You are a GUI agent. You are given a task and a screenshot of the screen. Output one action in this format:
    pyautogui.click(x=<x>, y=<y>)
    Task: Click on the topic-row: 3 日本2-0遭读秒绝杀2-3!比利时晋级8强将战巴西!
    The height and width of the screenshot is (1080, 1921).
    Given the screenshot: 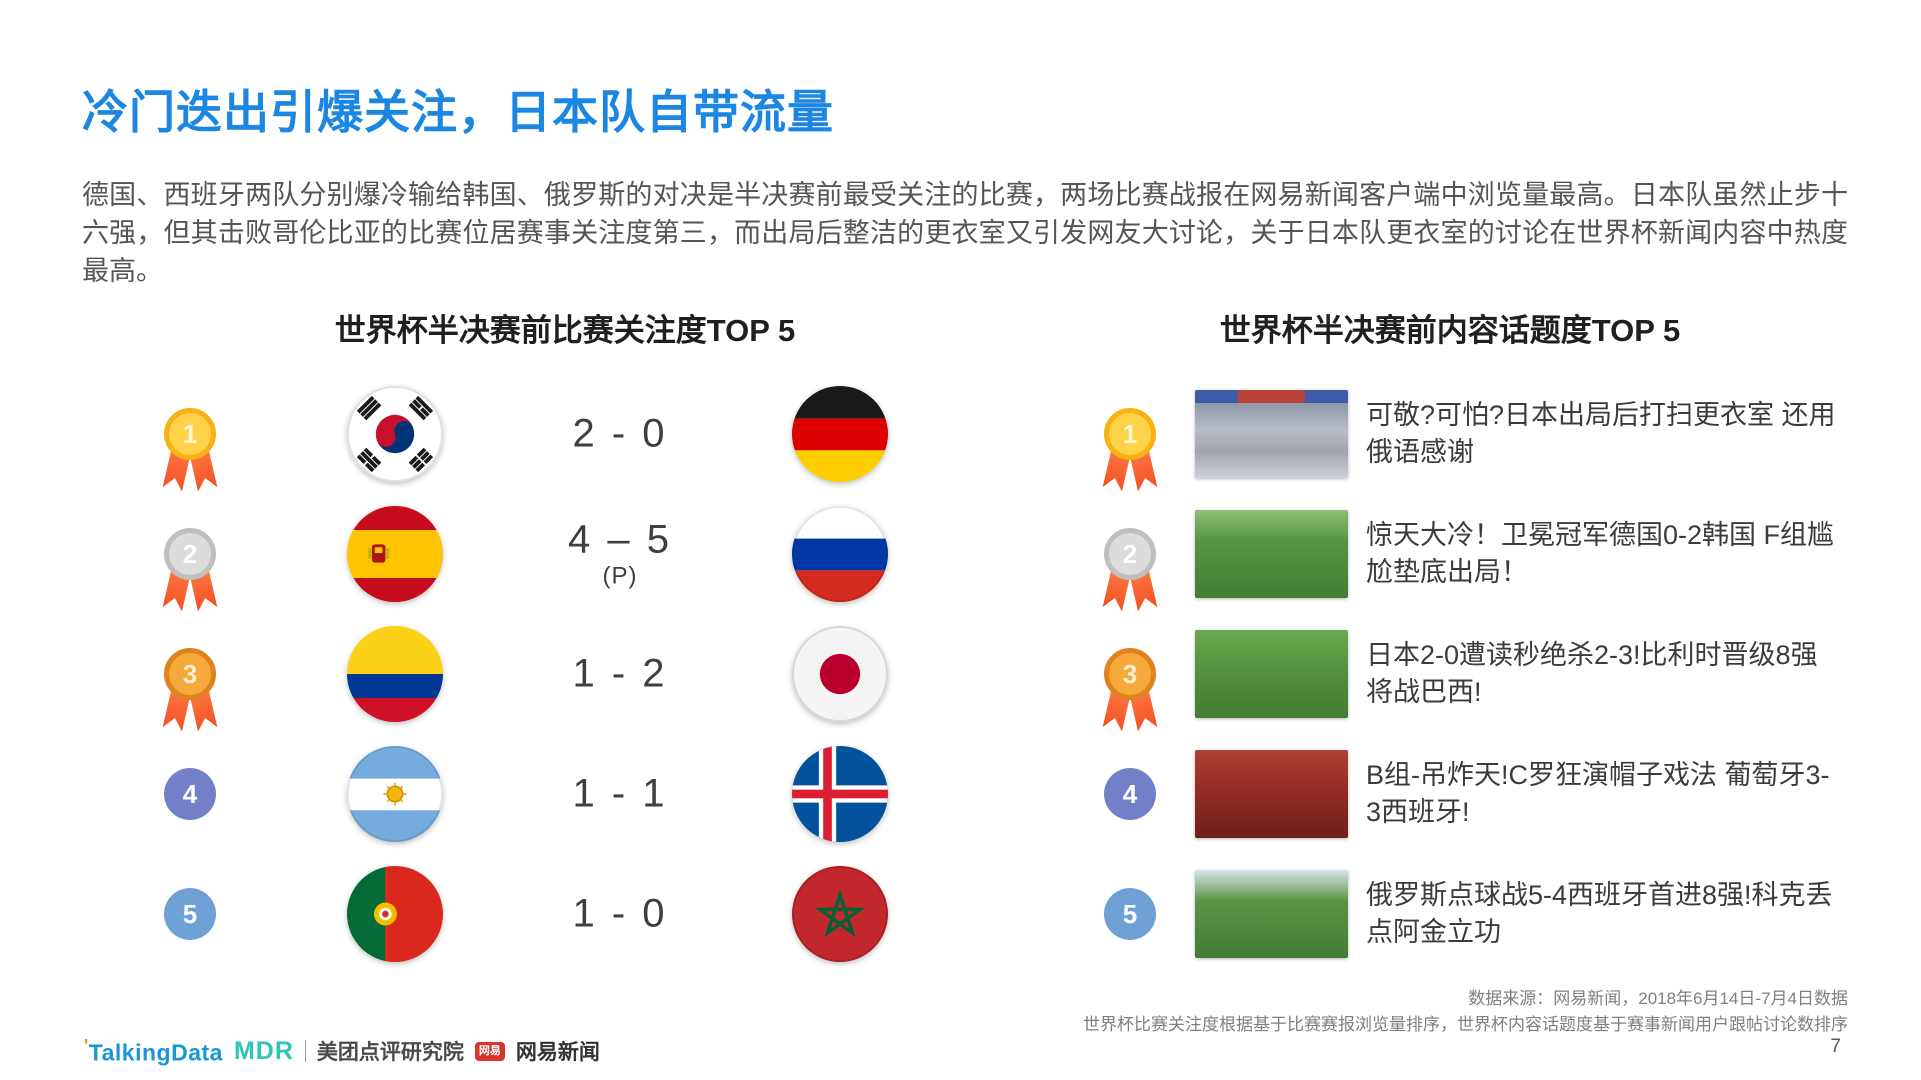 What is the action you would take?
    pyautogui.click(x=1465, y=674)
    